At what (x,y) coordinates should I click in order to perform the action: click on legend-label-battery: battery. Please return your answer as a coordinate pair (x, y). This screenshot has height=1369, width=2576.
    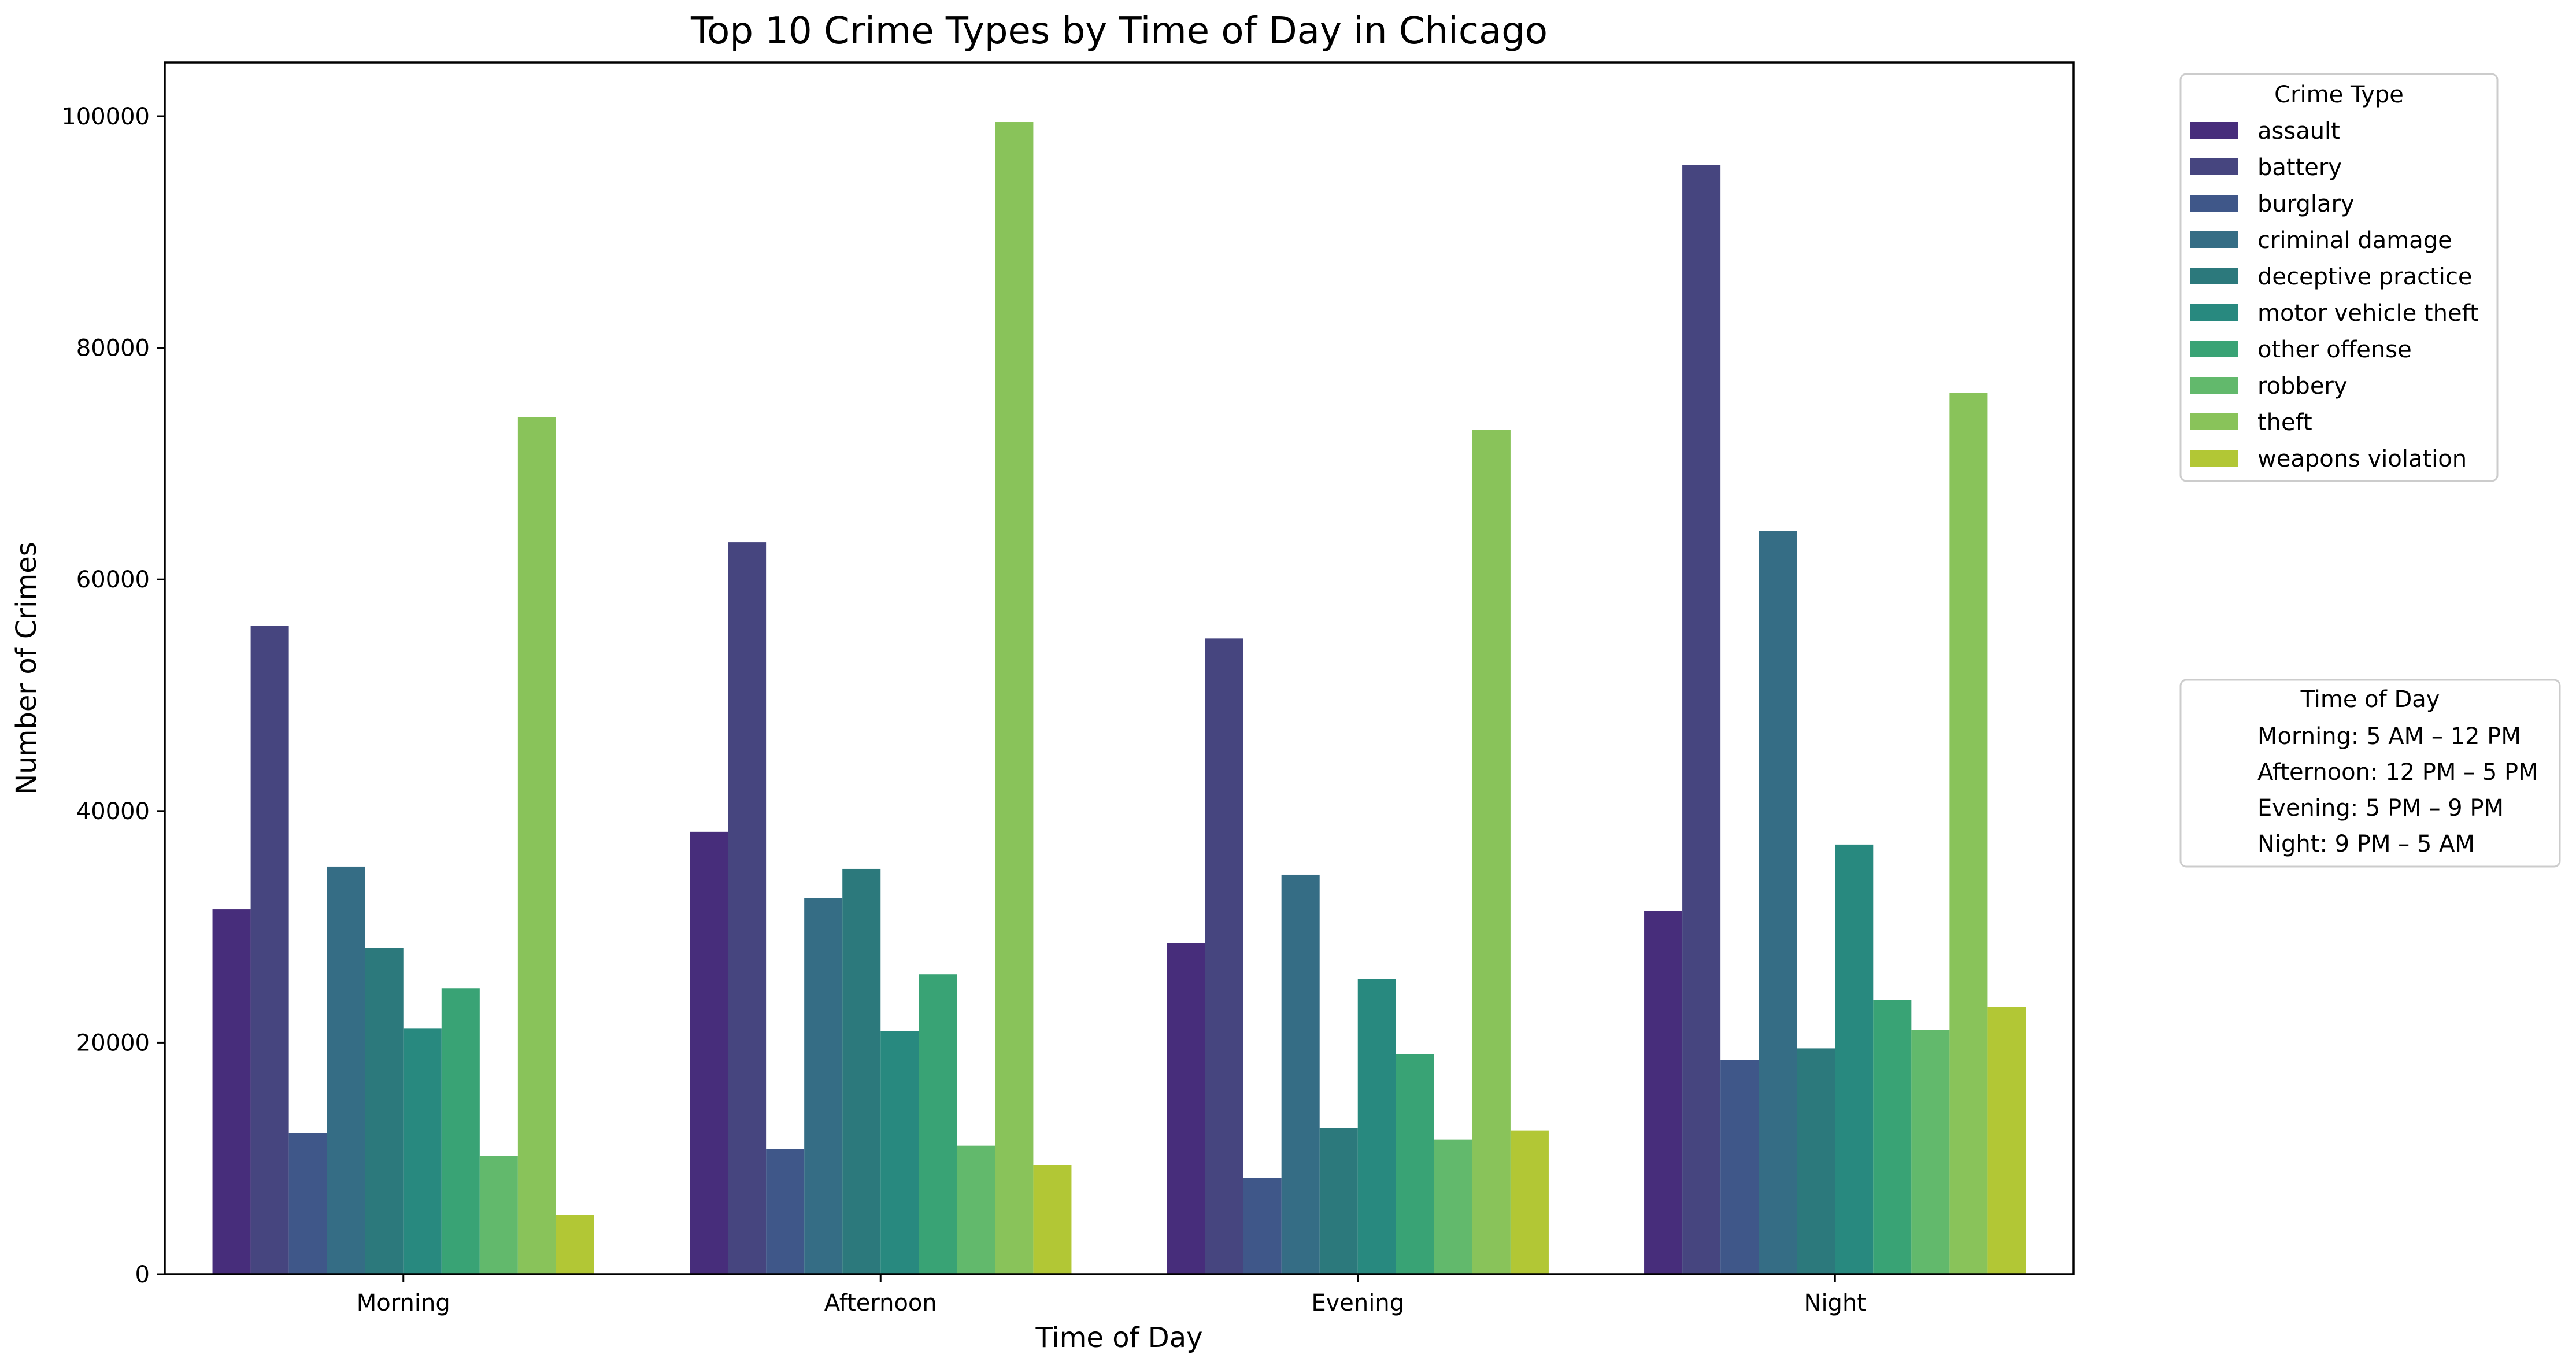
    Looking at the image, I should click on (2299, 167).